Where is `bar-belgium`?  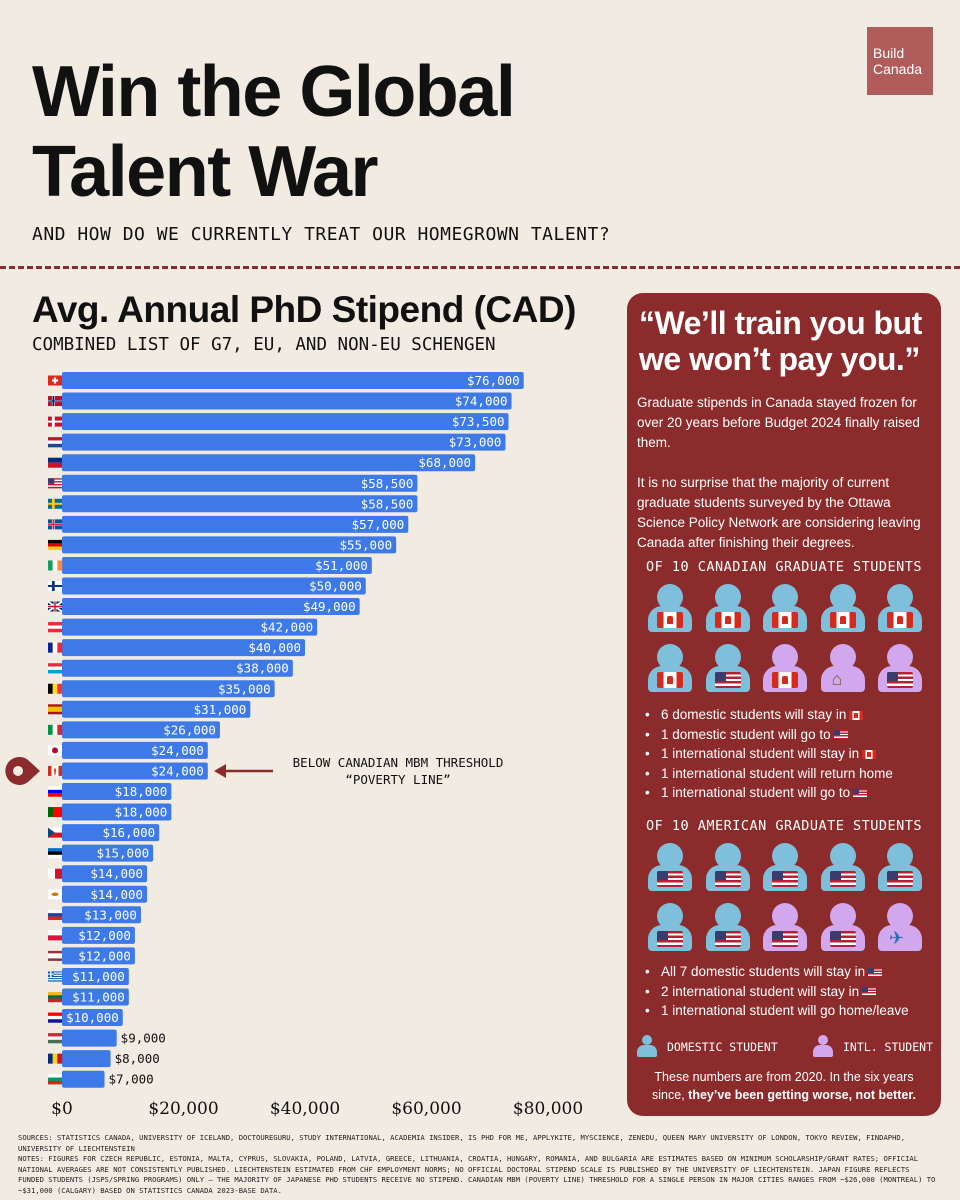
bar-belgium is located at coordinates (168, 689).